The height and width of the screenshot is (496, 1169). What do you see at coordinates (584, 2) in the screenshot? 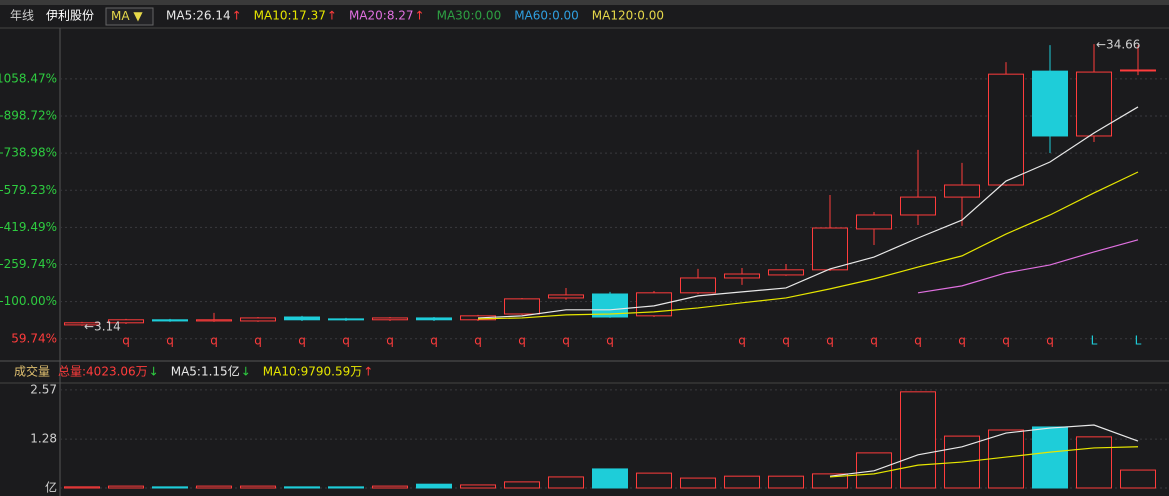
I see `toolbar-strip` at bounding box center [584, 2].